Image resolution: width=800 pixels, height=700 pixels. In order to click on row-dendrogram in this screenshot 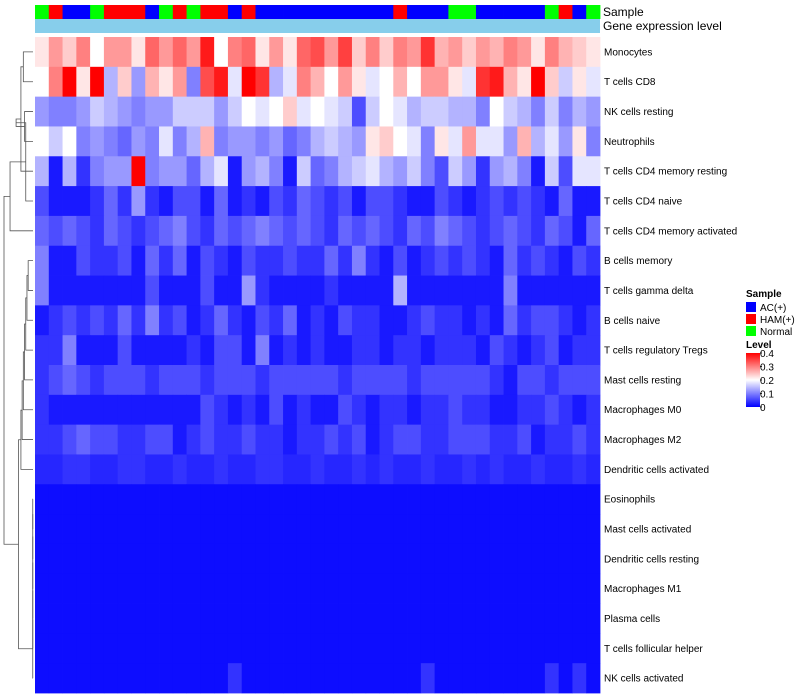, I will do `click(18, 365)`.